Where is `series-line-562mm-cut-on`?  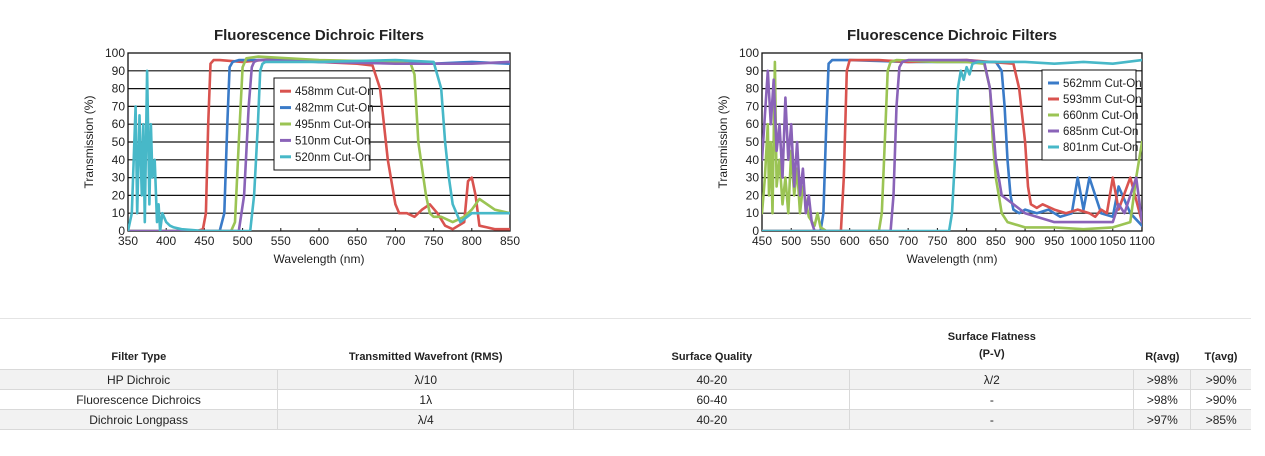 series-line-562mm-cut-on is located at coordinates (952, 144).